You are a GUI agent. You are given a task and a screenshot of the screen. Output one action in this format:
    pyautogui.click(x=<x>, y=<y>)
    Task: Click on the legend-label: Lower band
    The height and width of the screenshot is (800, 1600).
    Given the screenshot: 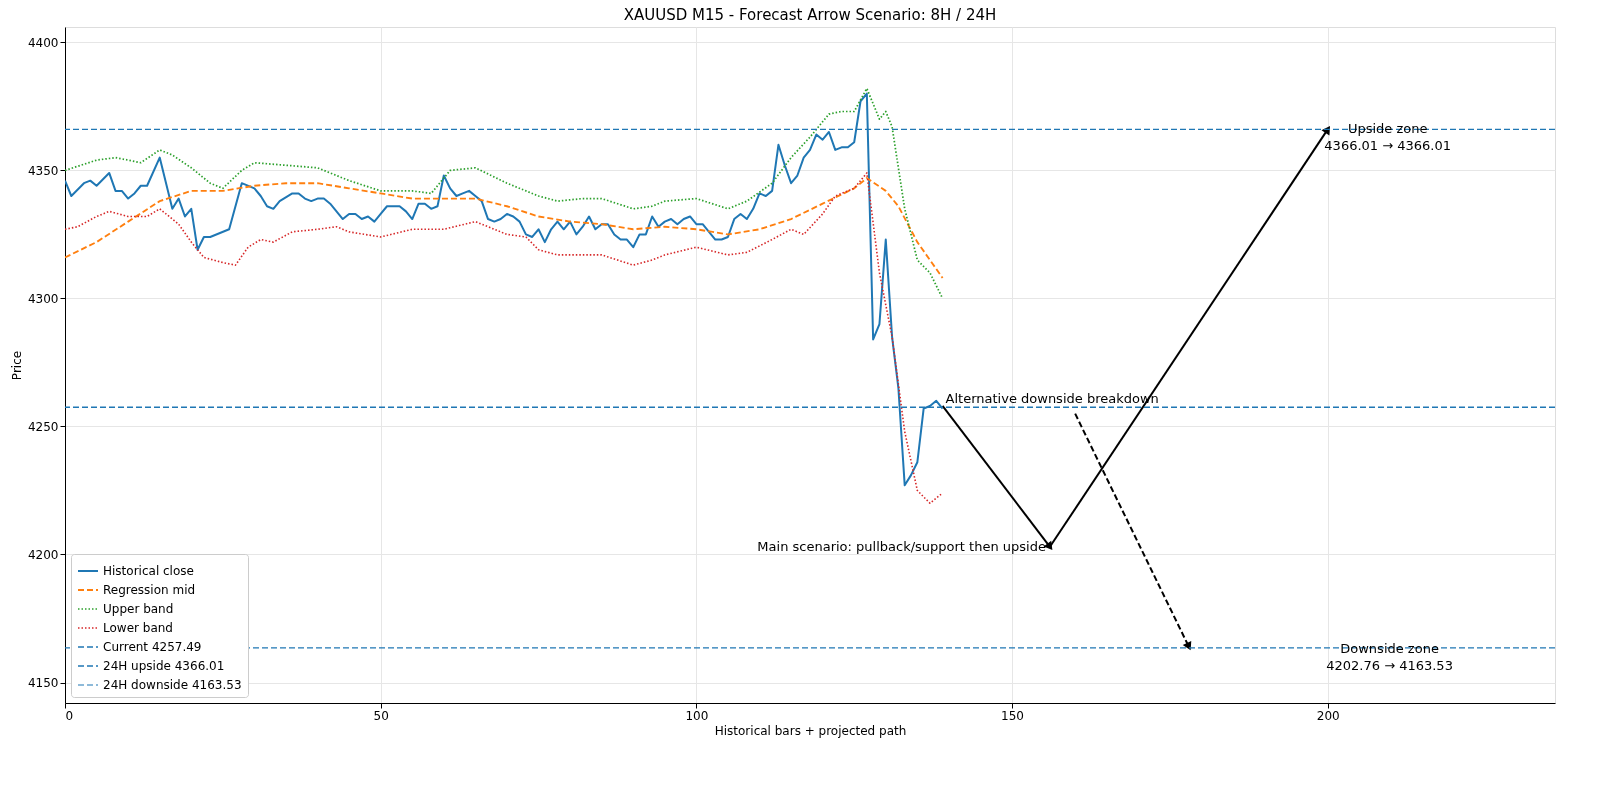 What is the action you would take?
    pyautogui.click(x=138, y=628)
    